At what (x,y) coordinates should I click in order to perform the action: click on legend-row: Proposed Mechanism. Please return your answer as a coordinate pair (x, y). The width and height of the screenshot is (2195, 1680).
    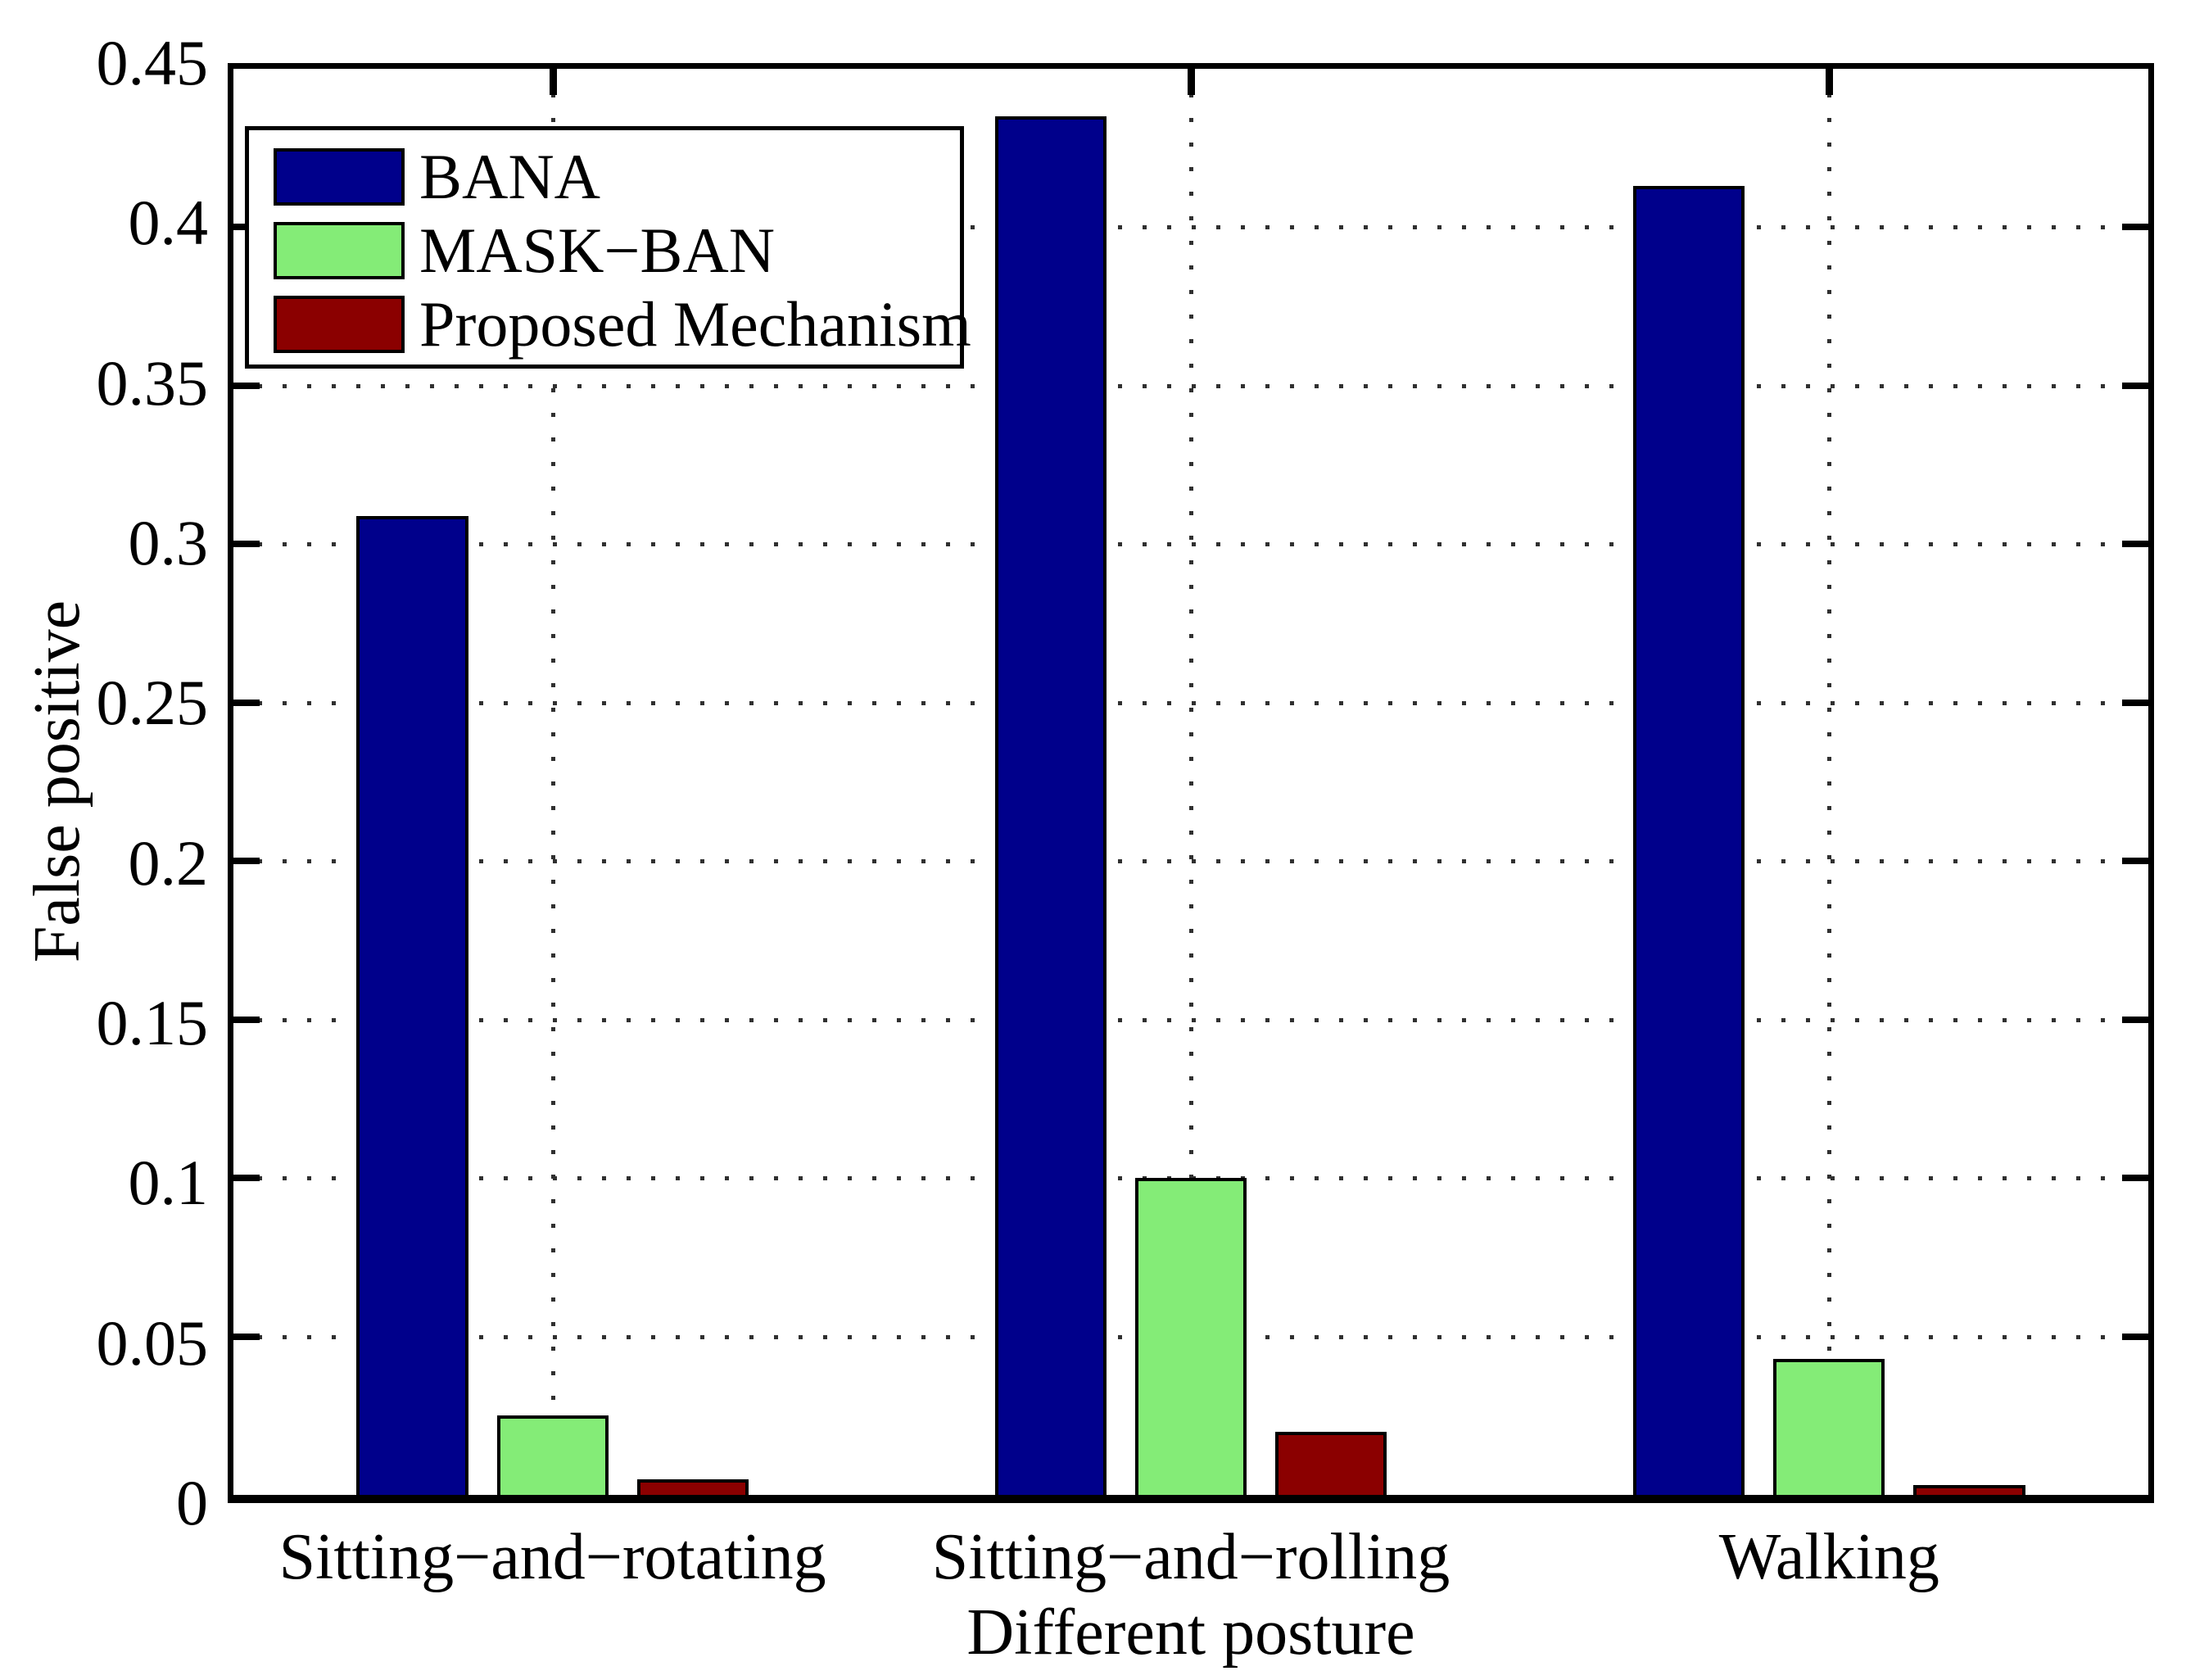
    Looking at the image, I should click on (610, 325).